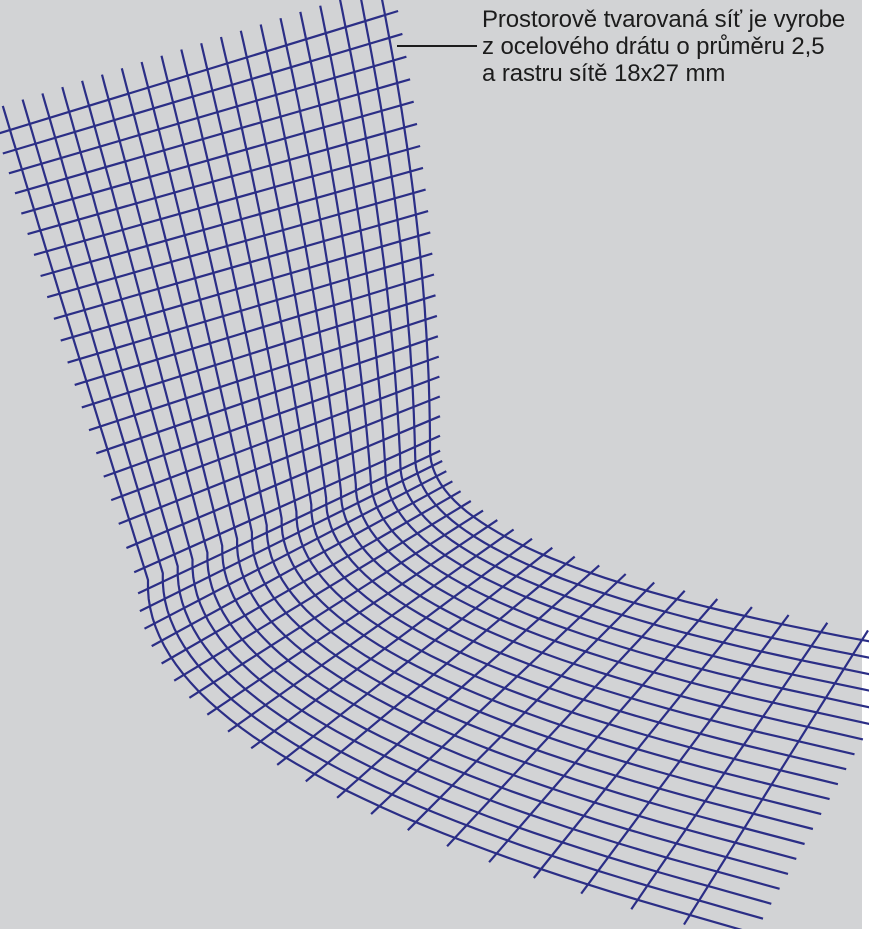 The image size is (869, 929). I want to click on caption-line-2: z ocelového drátu o průměru 2,5, so click(653, 46).